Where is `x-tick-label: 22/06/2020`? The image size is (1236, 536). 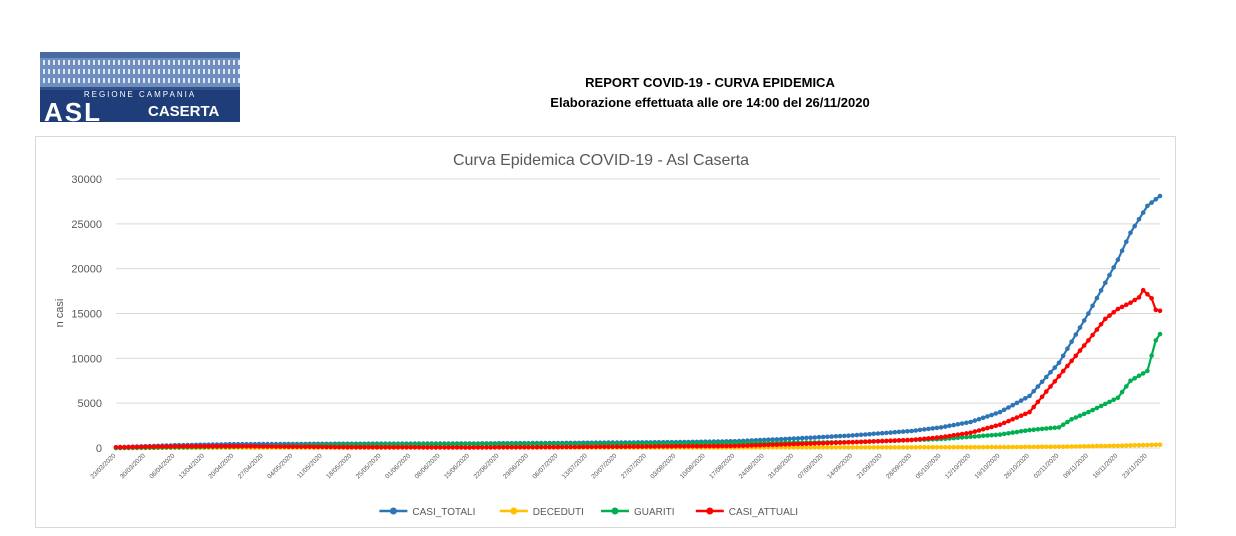
x-tick-label: 22/06/2020 is located at coordinates (487, 466).